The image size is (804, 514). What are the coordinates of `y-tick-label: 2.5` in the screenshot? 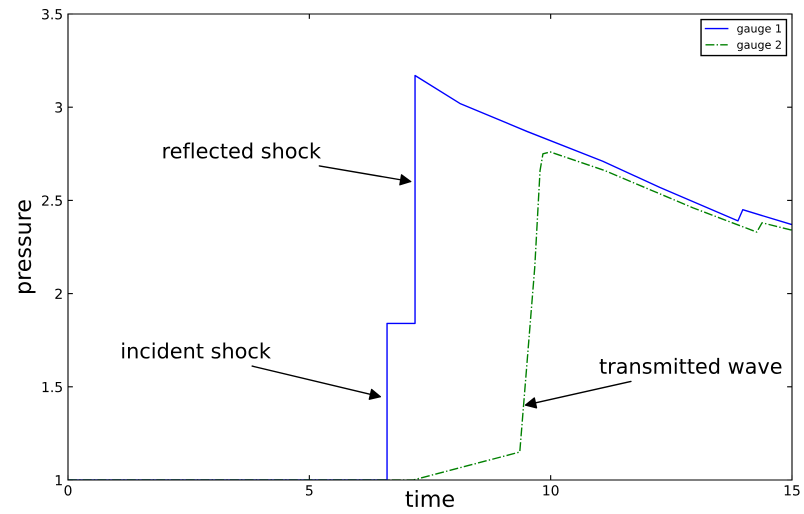 It's located at (52, 200).